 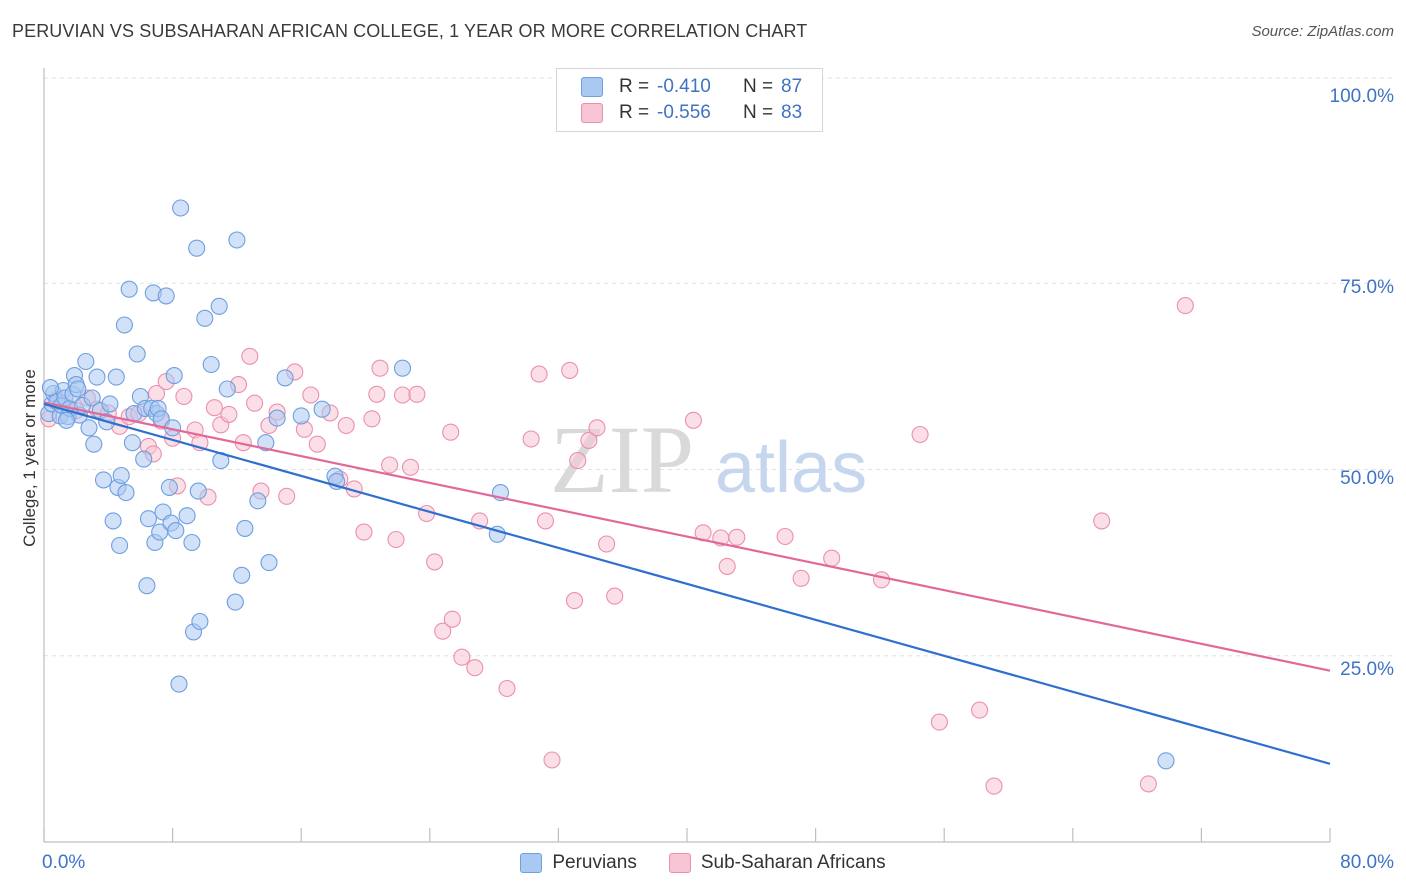 I want to click on legend-n-label: N =, so click(x=758, y=86).